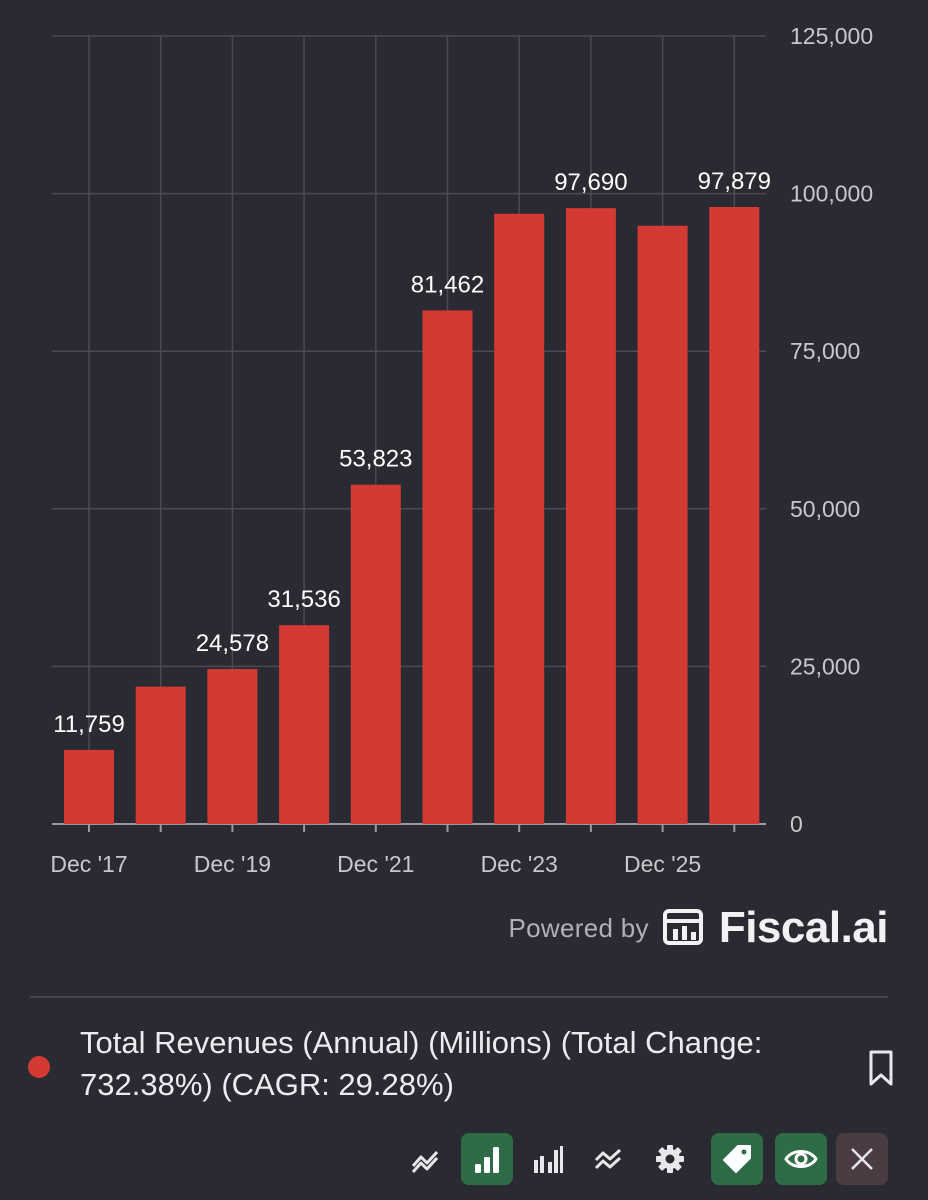 The height and width of the screenshot is (1200, 928). Describe the element at coordinates (825, 666) in the screenshot. I see `y-tick-label: 25,000` at that location.